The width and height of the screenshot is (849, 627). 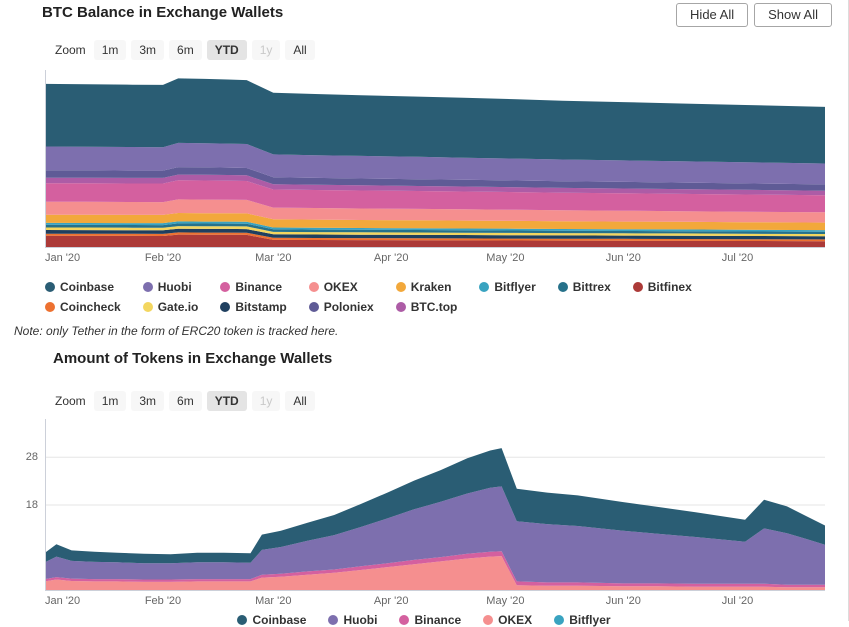 What do you see at coordinates (451, 401) in the screenshot?
I see `tokens-range-selector: Zoom 1m 3m 6m YTD 1y All` at bounding box center [451, 401].